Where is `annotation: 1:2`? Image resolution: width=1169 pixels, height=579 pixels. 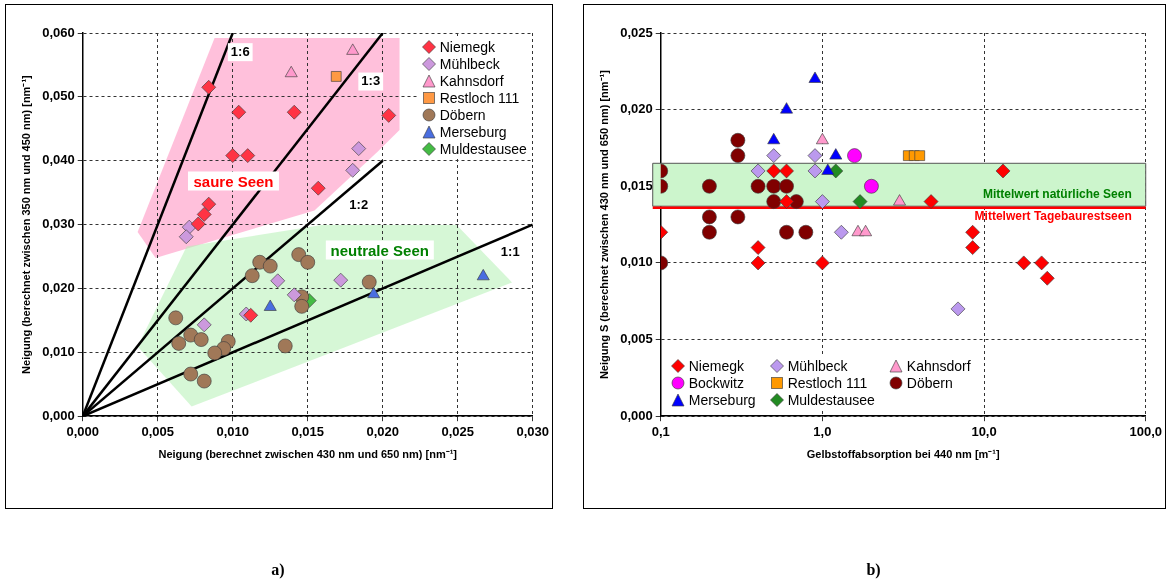 annotation: 1:2 is located at coordinates (359, 205).